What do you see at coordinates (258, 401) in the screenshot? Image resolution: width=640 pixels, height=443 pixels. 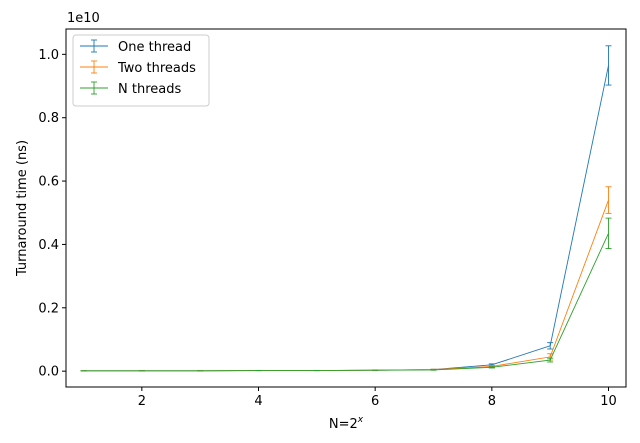 I see `x-tick-label: 4` at bounding box center [258, 401].